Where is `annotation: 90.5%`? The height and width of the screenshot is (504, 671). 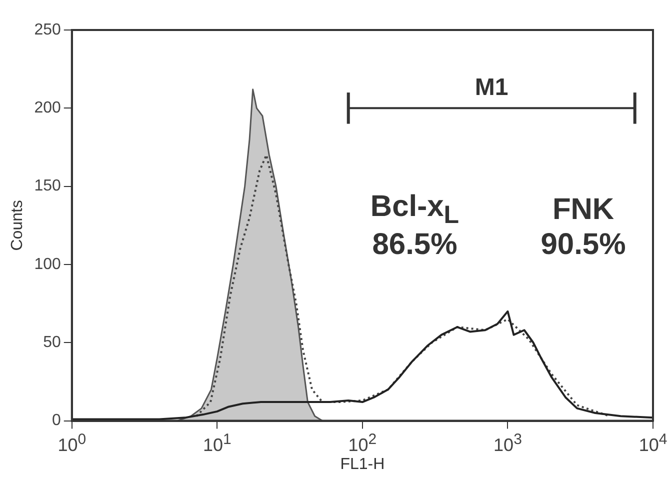
annotation: 90.5% is located at coordinates (583, 245).